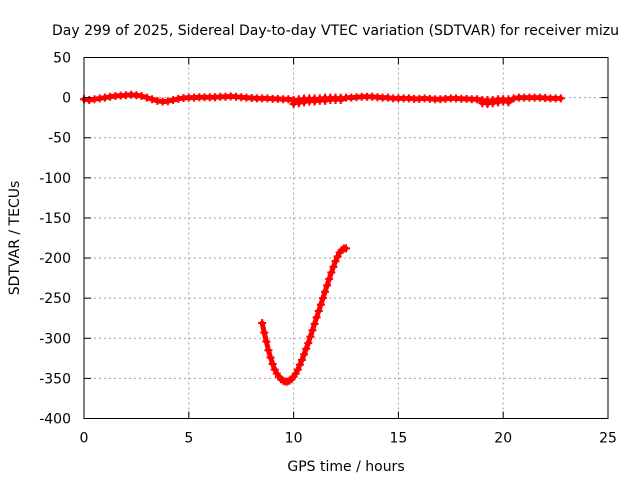 This screenshot has height=480, width=640. What do you see at coordinates (55, 339) in the screenshot?
I see `y-tick-label: -300` at bounding box center [55, 339].